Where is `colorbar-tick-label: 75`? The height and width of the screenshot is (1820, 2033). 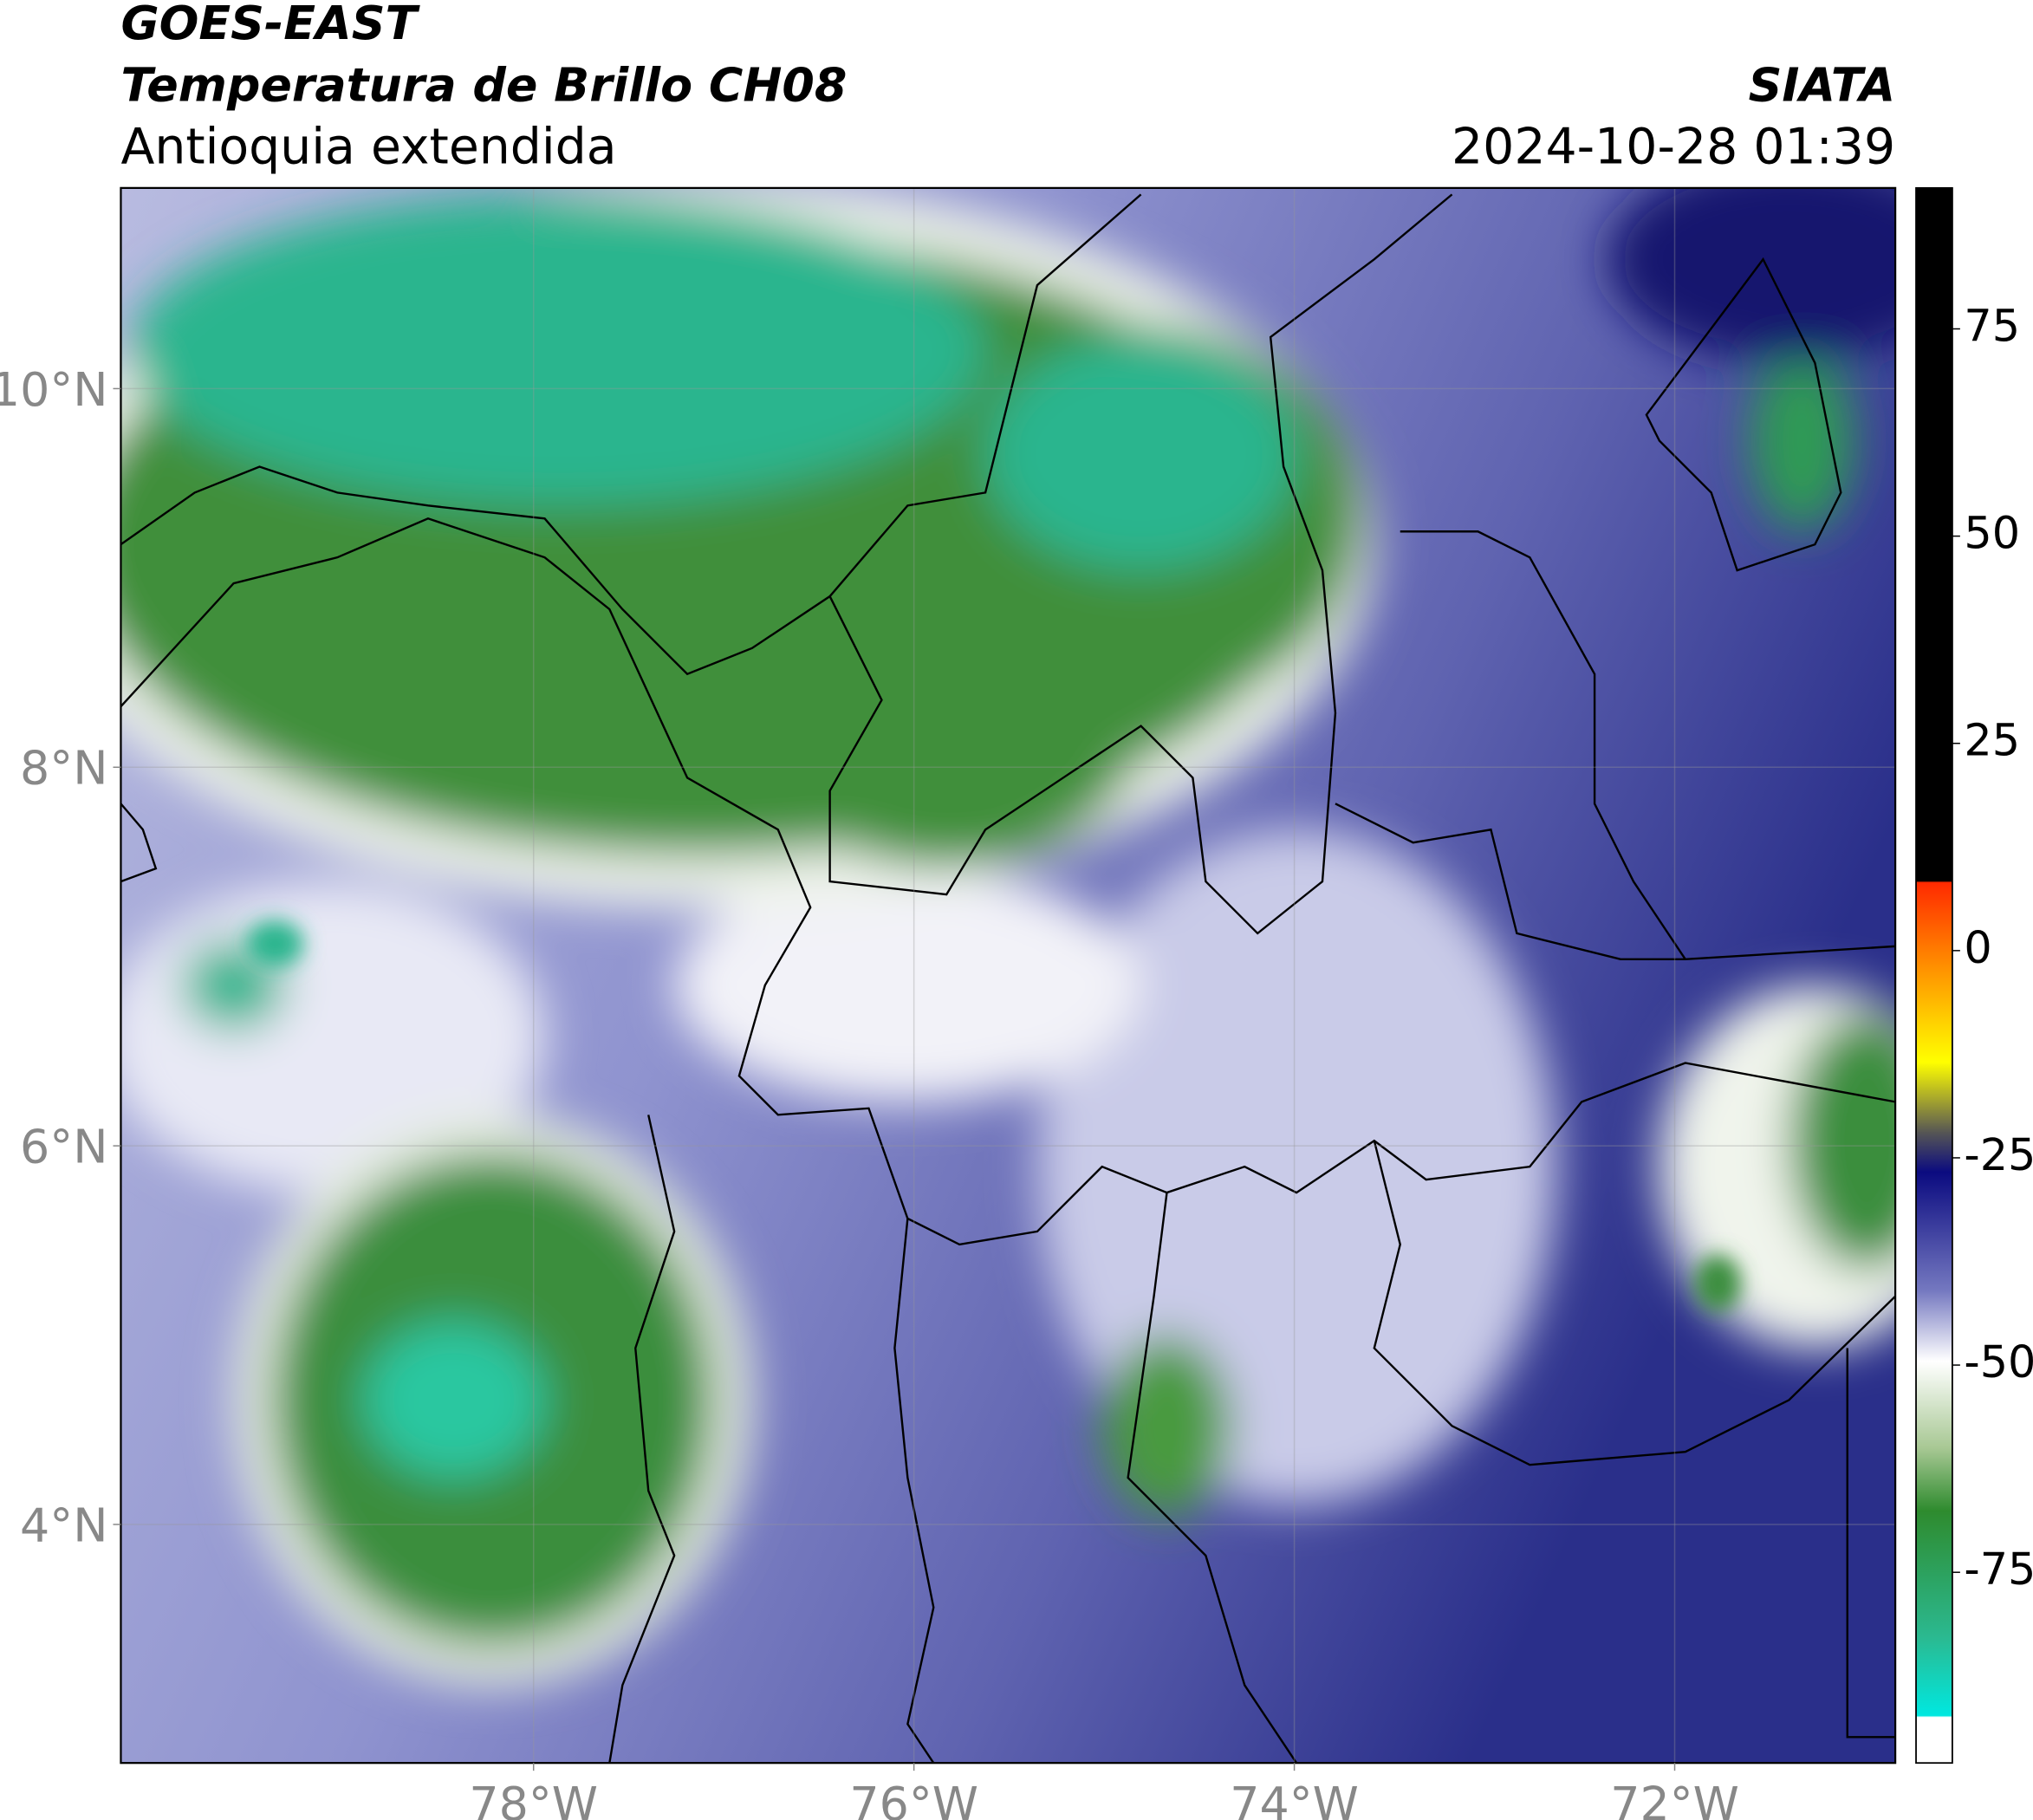 colorbar-tick-label: 75 is located at coordinates (1992, 325).